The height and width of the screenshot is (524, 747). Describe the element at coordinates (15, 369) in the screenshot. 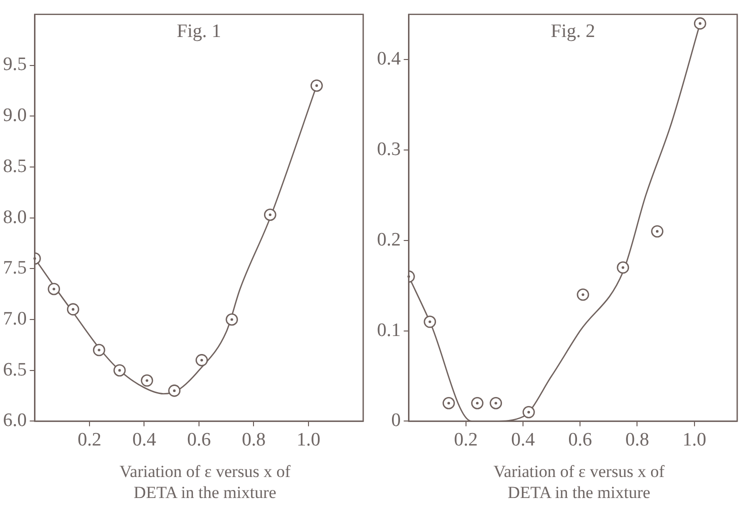

I see `y-tick-label: 6.5` at that location.